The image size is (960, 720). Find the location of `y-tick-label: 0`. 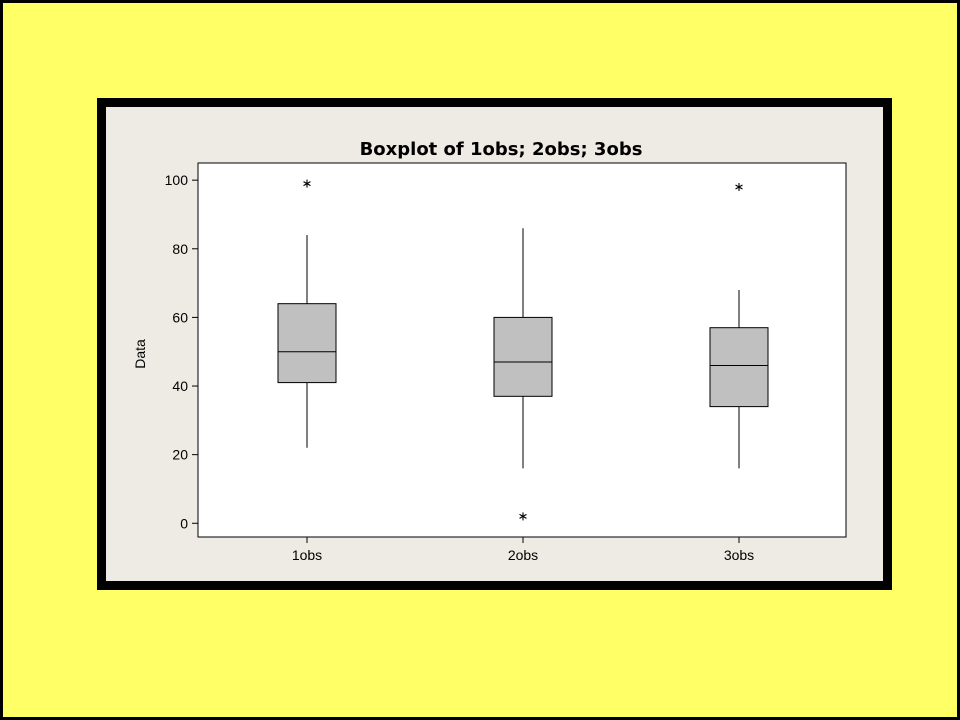

y-tick-label: 0 is located at coordinates (184, 523).